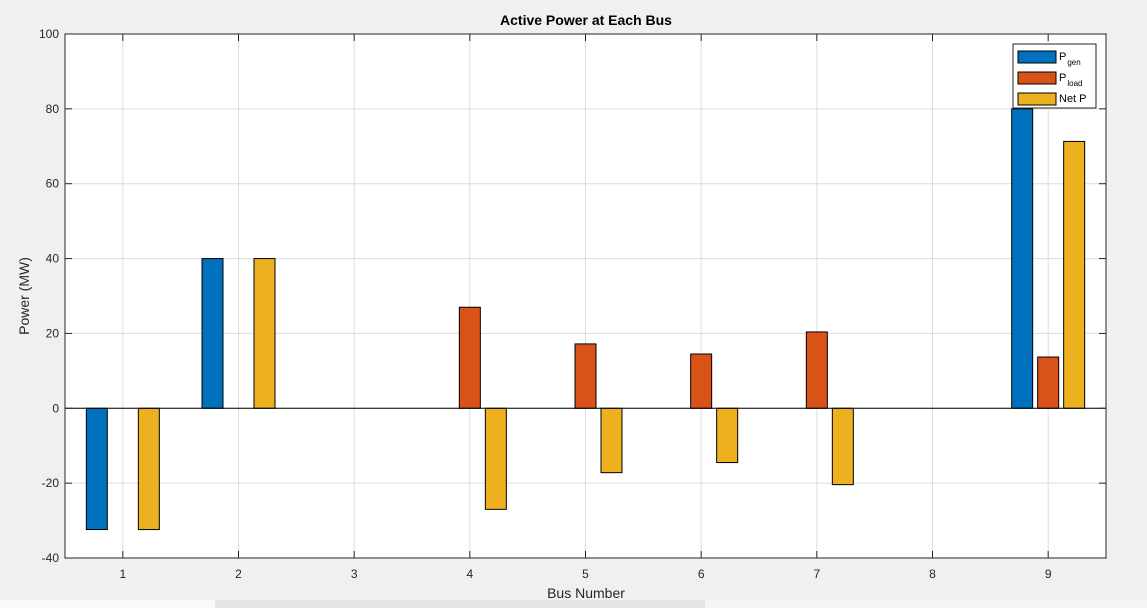 The width and height of the screenshot is (1147, 608). Describe the element at coordinates (816, 574) in the screenshot. I see `x-tick-label: 7` at that location.